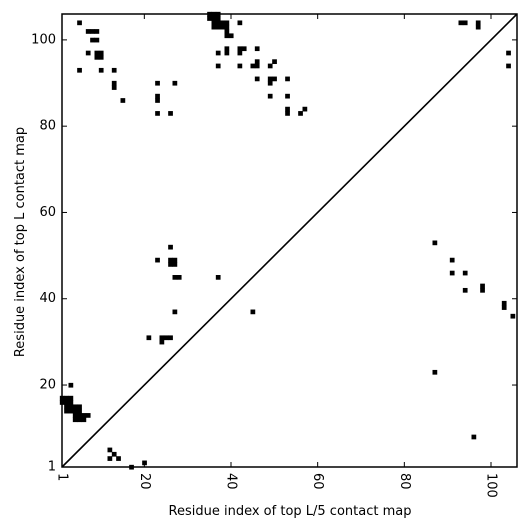  I want to click on y-tick-label: 80, so click(47, 126).